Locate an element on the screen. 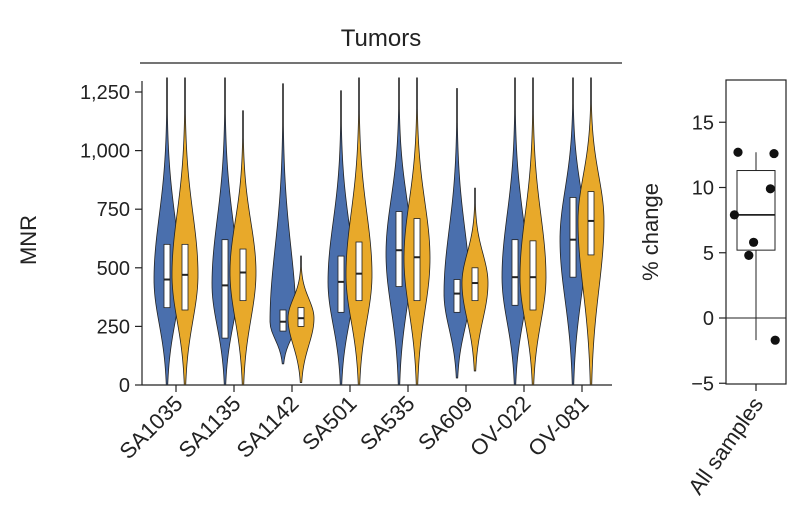 Image resolution: width=787 pixels, height=529 pixels. y-tick-label: 1,000 is located at coordinates (105, 152).